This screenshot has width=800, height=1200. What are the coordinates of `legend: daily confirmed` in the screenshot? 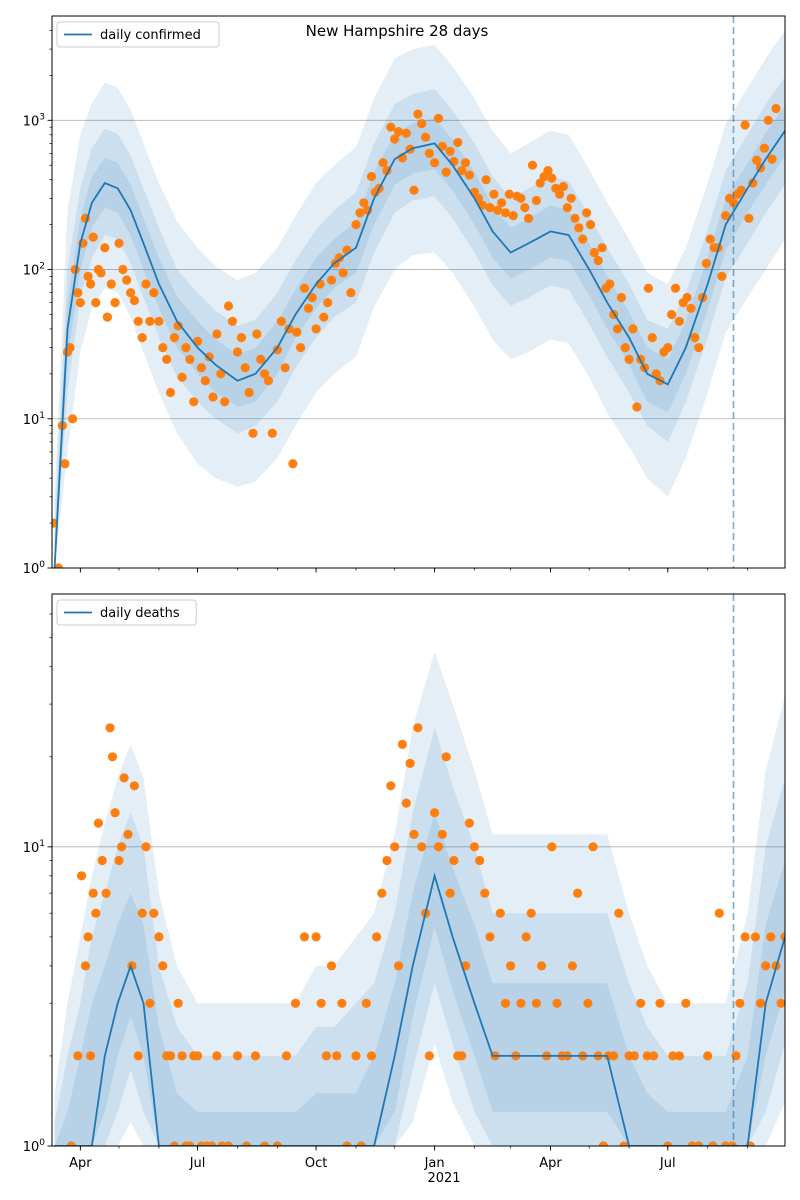 It's located at (138, 34).